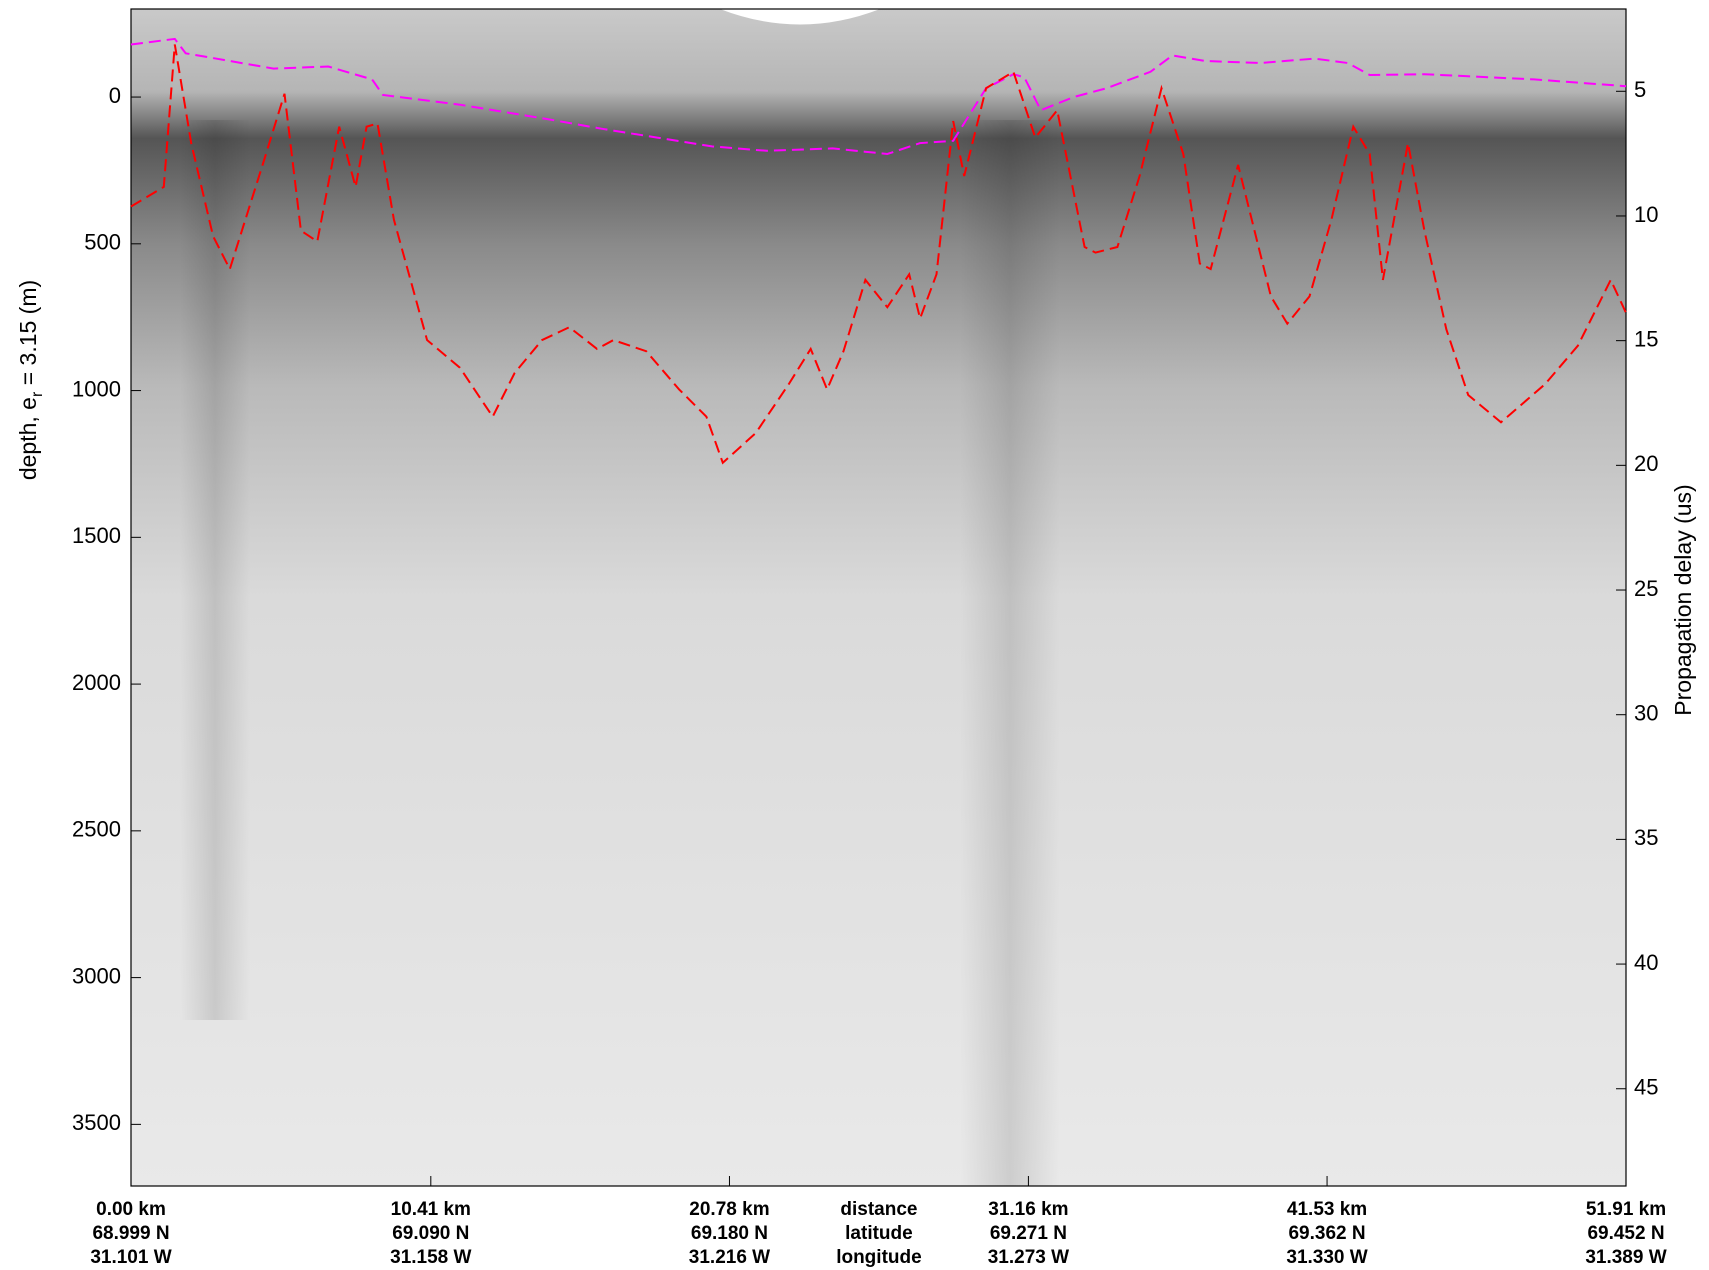  What do you see at coordinates (1028, 1233) in the screenshot?
I see `latitude-label: 69.271 N` at bounding box center [1028, 1233].